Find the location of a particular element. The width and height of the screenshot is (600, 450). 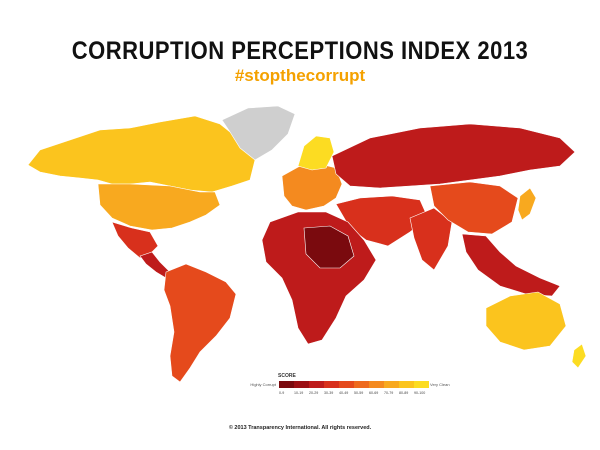

legend-tick-label: 50-59 is located at coordinates (359, 393).